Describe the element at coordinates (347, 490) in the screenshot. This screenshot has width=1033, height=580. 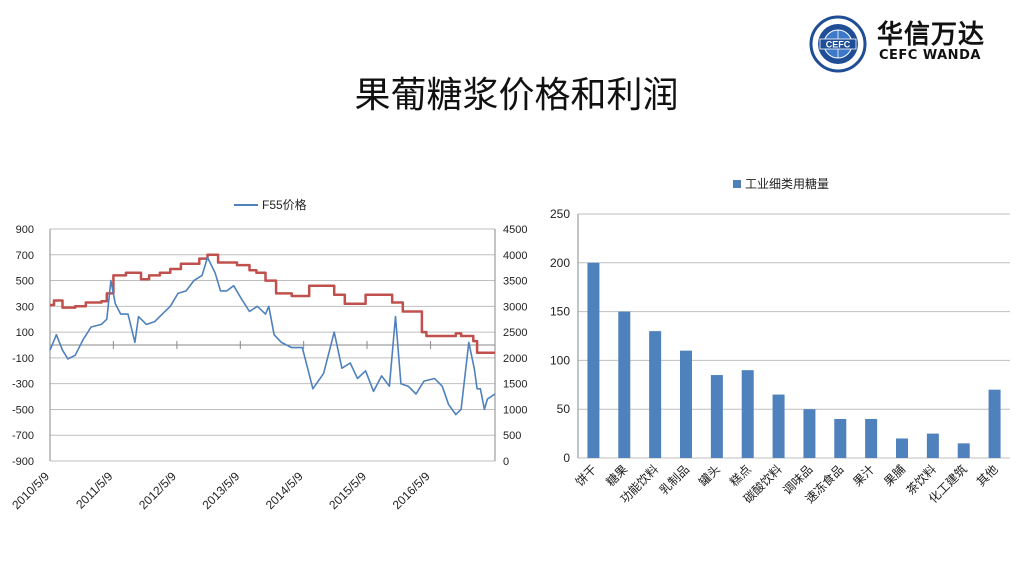
I see `x-tick-label: 2015/5/9` at that location.